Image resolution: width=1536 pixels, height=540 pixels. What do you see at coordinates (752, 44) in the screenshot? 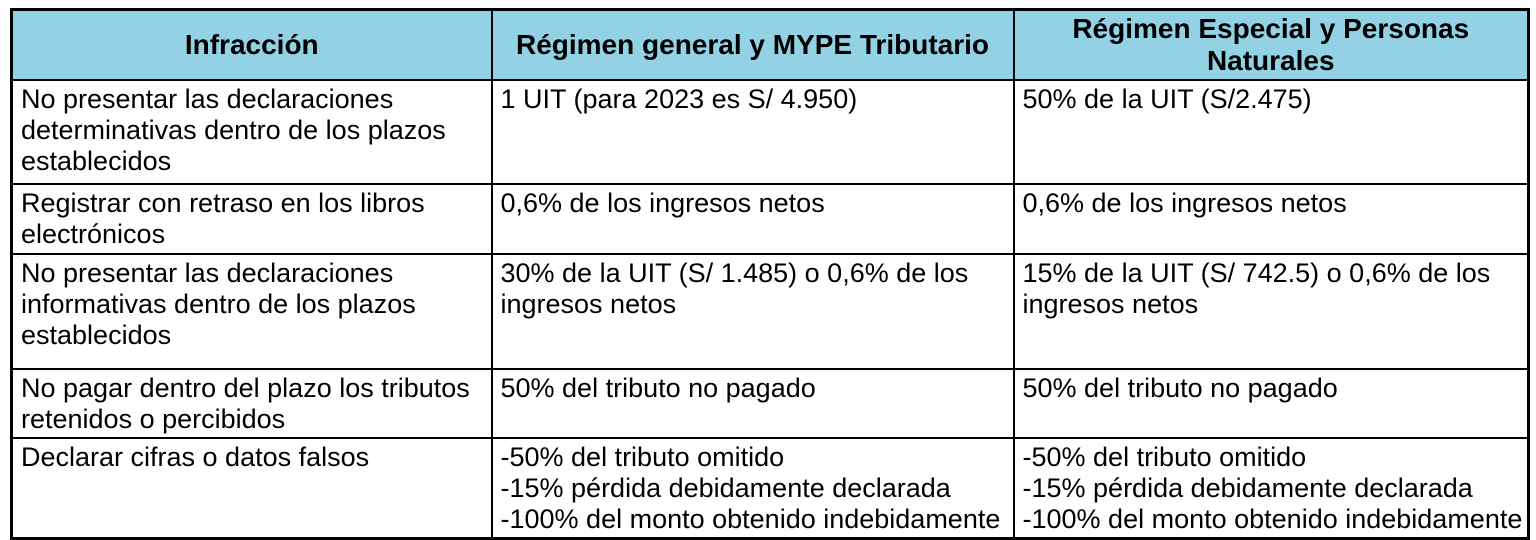
I see `column-header-regimen-general: Régimen general y MYPE Tributario` at bounding box center [752, 44].